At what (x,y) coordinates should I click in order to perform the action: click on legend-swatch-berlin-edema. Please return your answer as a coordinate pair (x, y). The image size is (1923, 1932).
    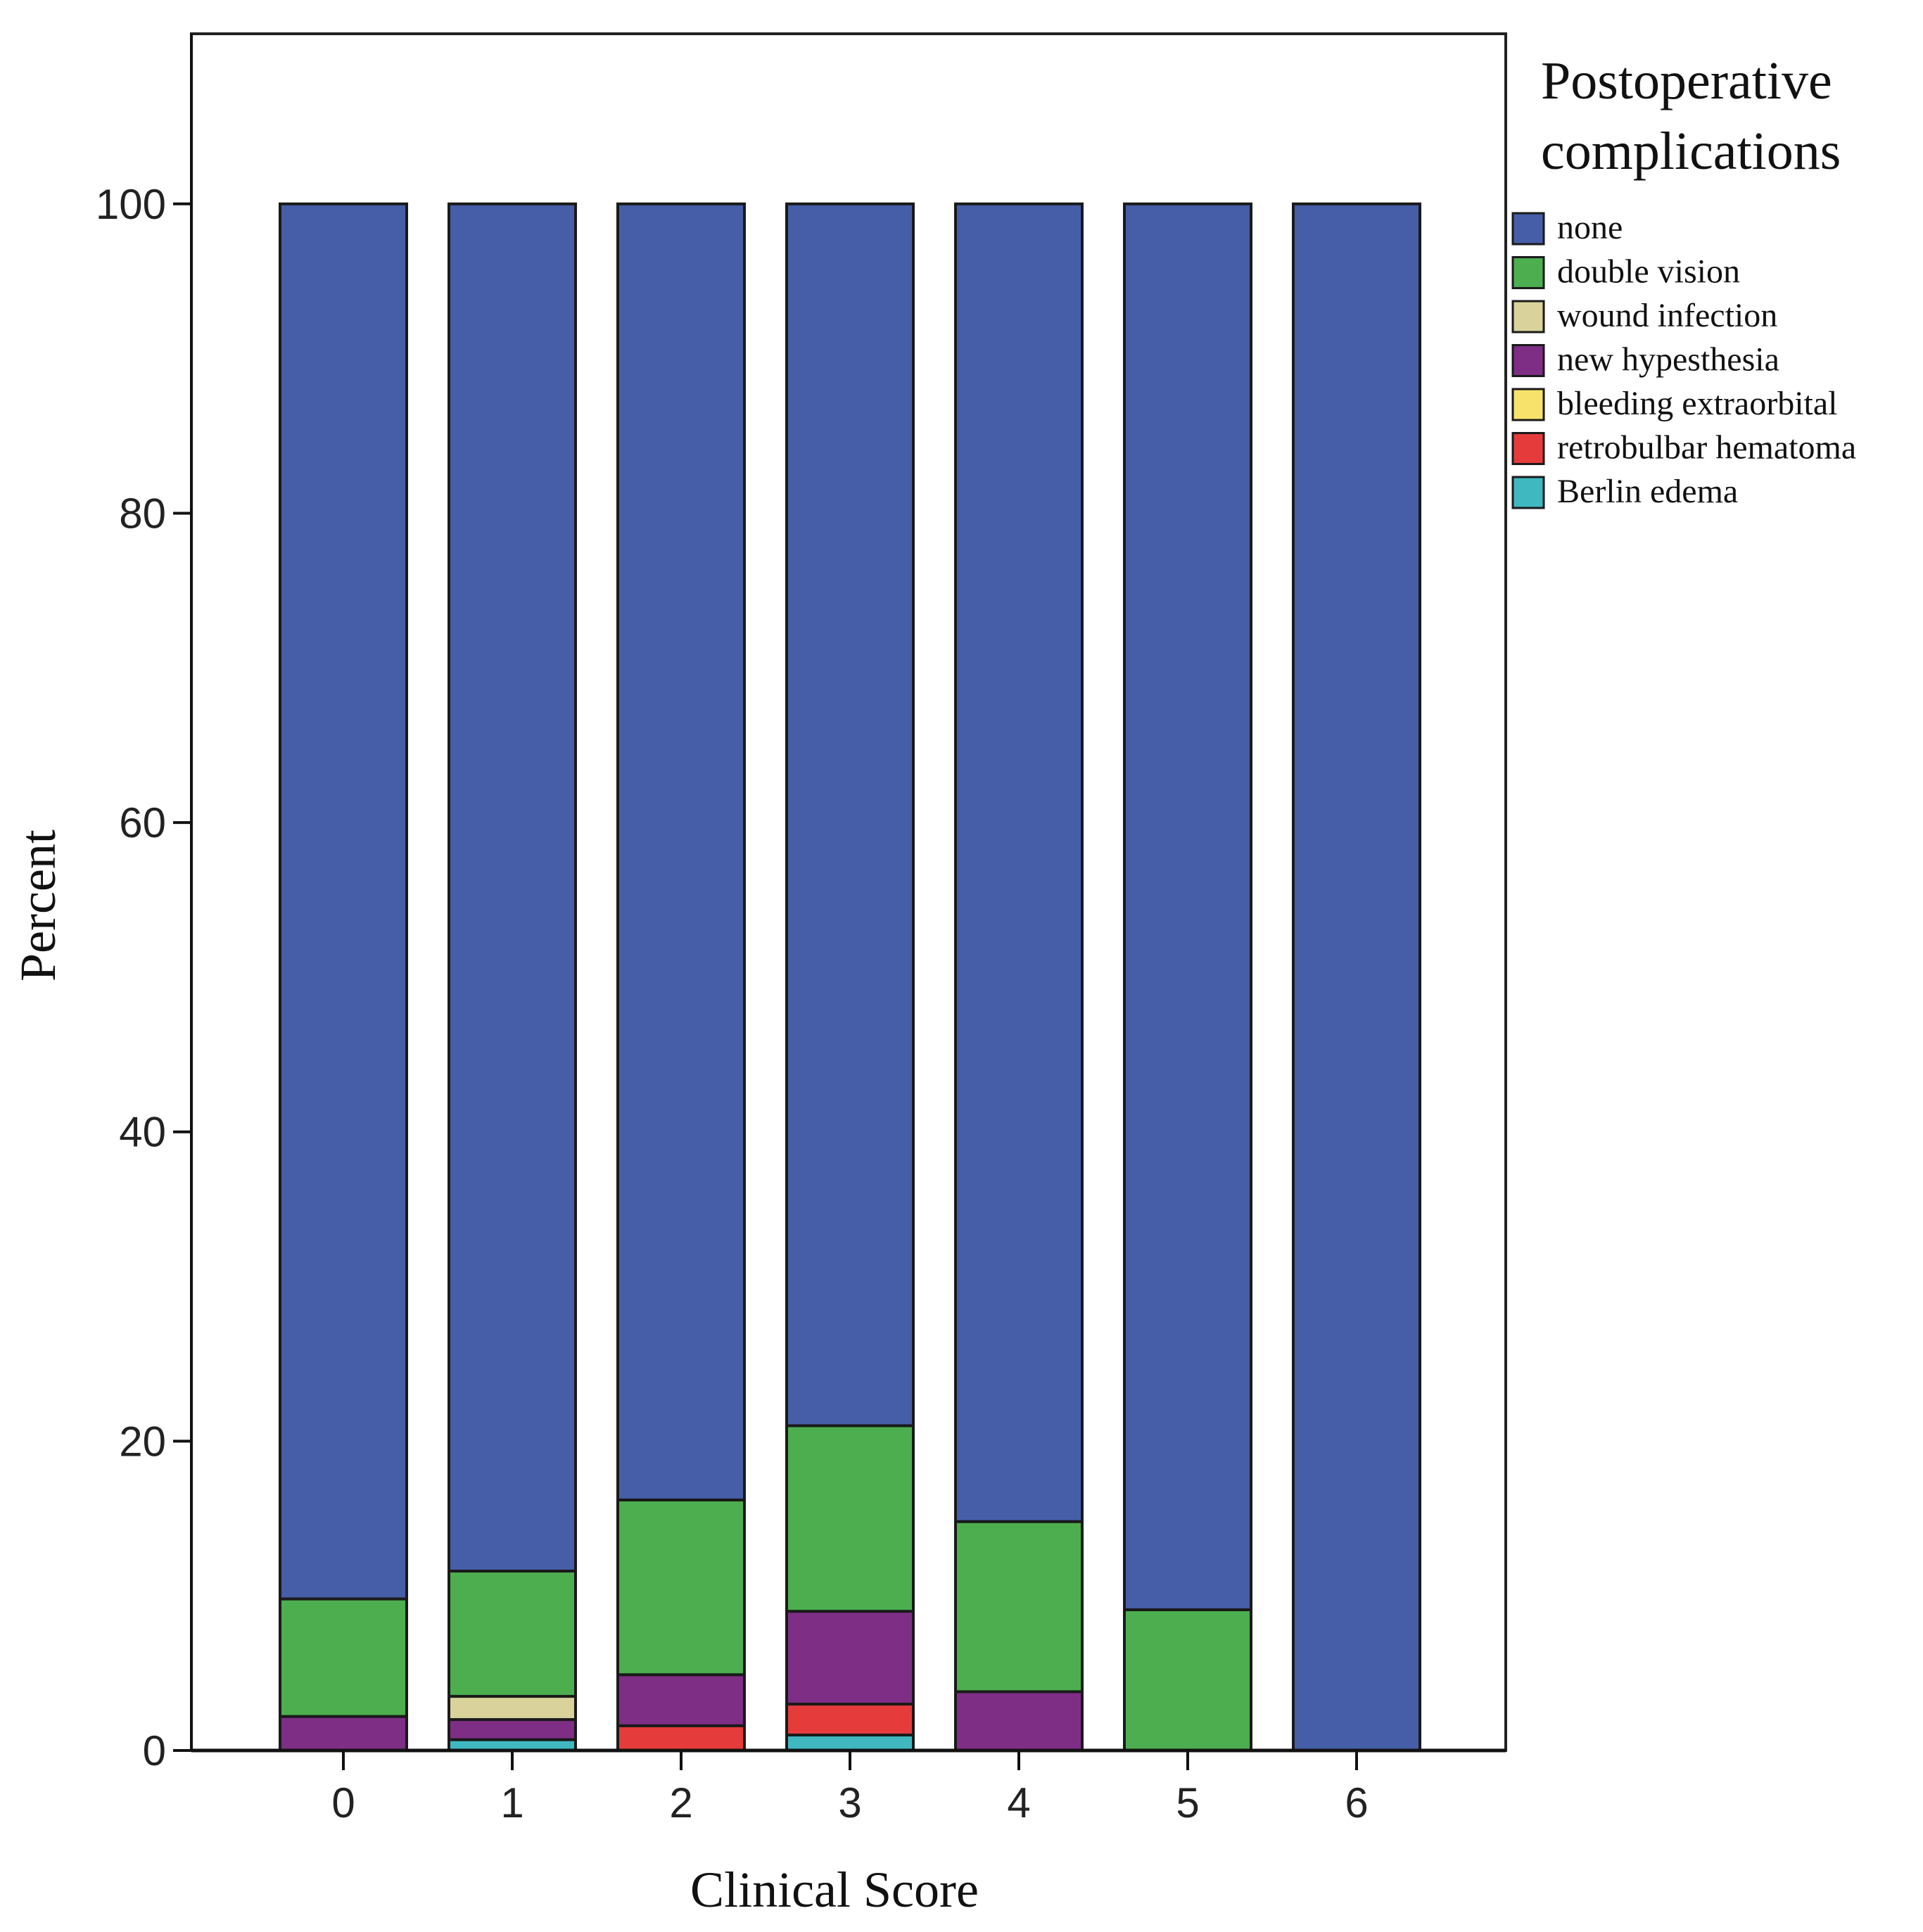
    Looking at the image, I should click on (1528, 492).